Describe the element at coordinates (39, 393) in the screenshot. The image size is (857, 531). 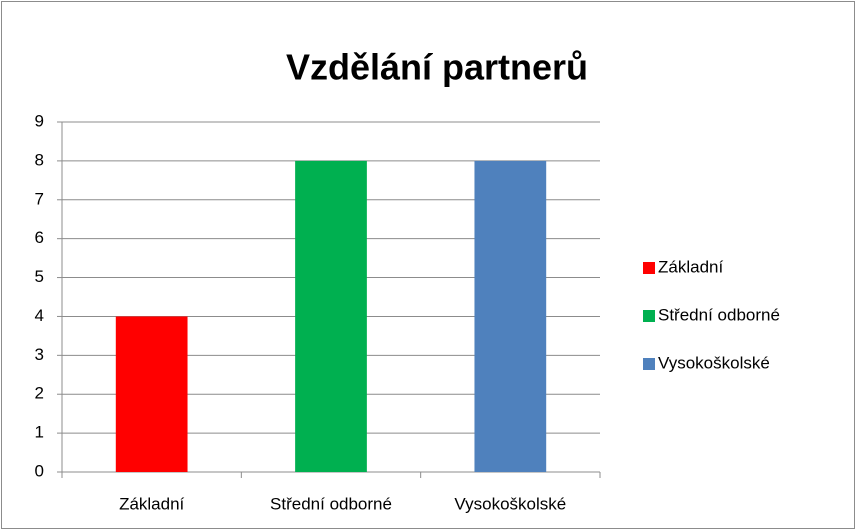
I see `y-tick-label: 2` at that location.